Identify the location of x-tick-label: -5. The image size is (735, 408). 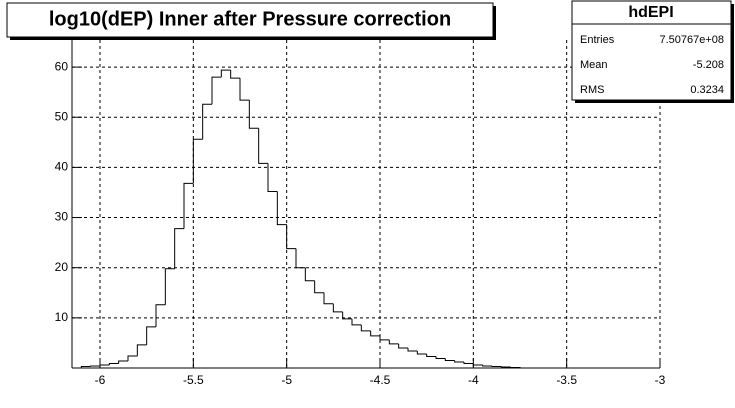
(286, 380).